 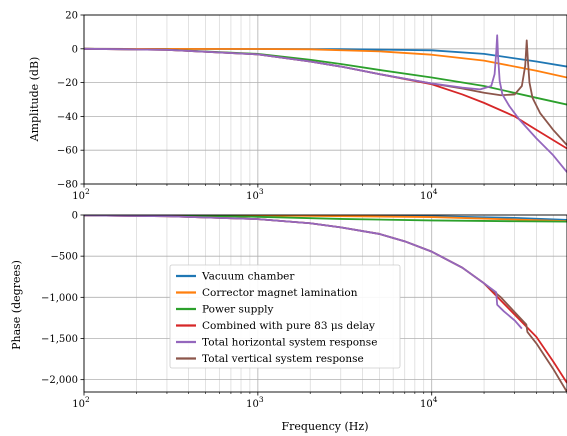 What do you see at coordinates (75, 216) in the screenshot?
I see `phase-y-tick-label: 0` at bounding box center [75, 216].